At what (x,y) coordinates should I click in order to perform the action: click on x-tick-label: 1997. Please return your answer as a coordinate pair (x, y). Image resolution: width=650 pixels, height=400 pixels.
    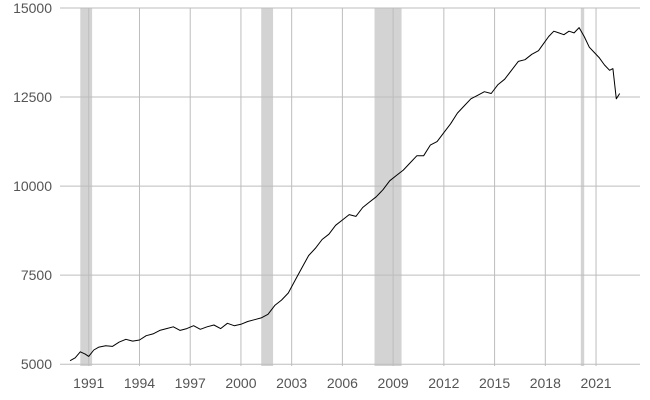
    Looking at the image, I should click on (190, 383).